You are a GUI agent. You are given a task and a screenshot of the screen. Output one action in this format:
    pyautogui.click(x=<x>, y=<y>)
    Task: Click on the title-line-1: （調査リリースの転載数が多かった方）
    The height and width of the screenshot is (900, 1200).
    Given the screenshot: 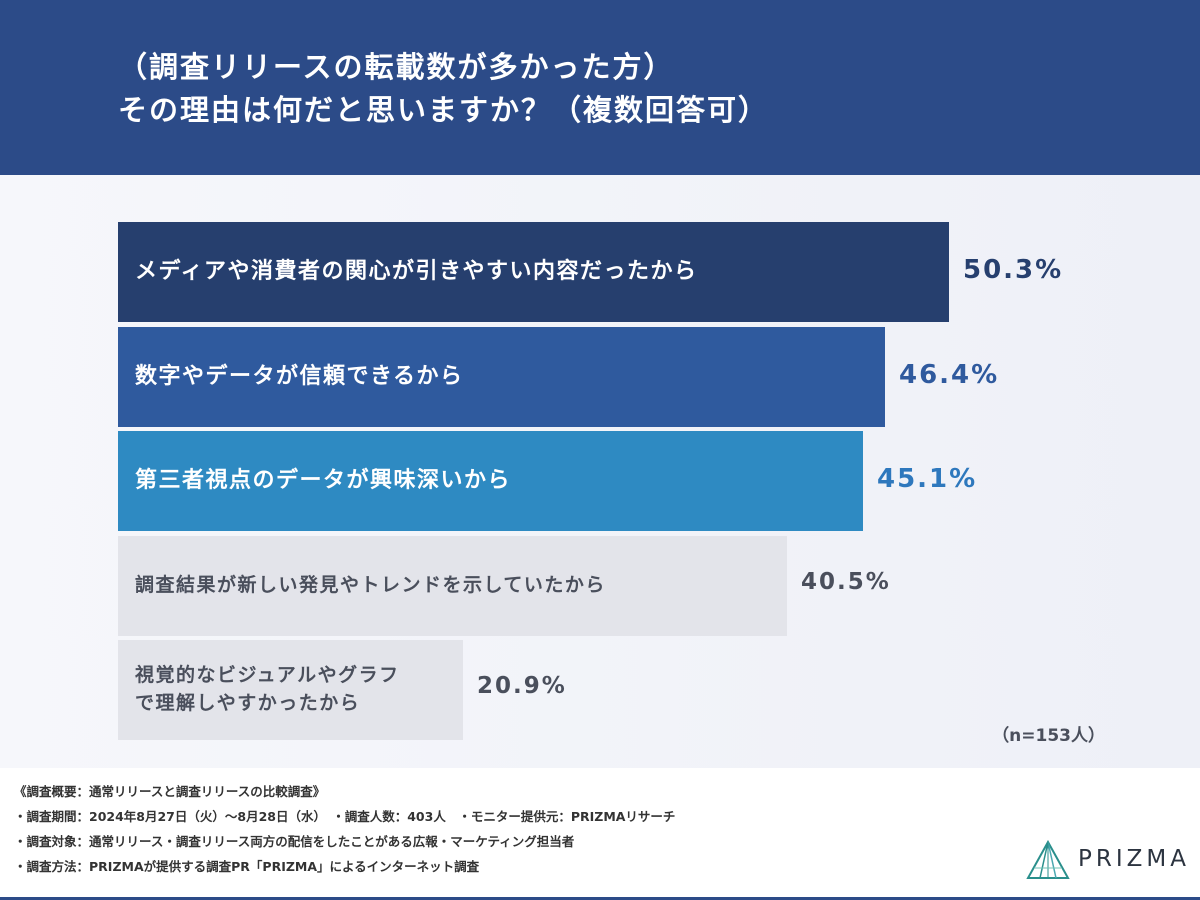 What is the action you would take?
    pyautogui.click(x=396, y=67)
    